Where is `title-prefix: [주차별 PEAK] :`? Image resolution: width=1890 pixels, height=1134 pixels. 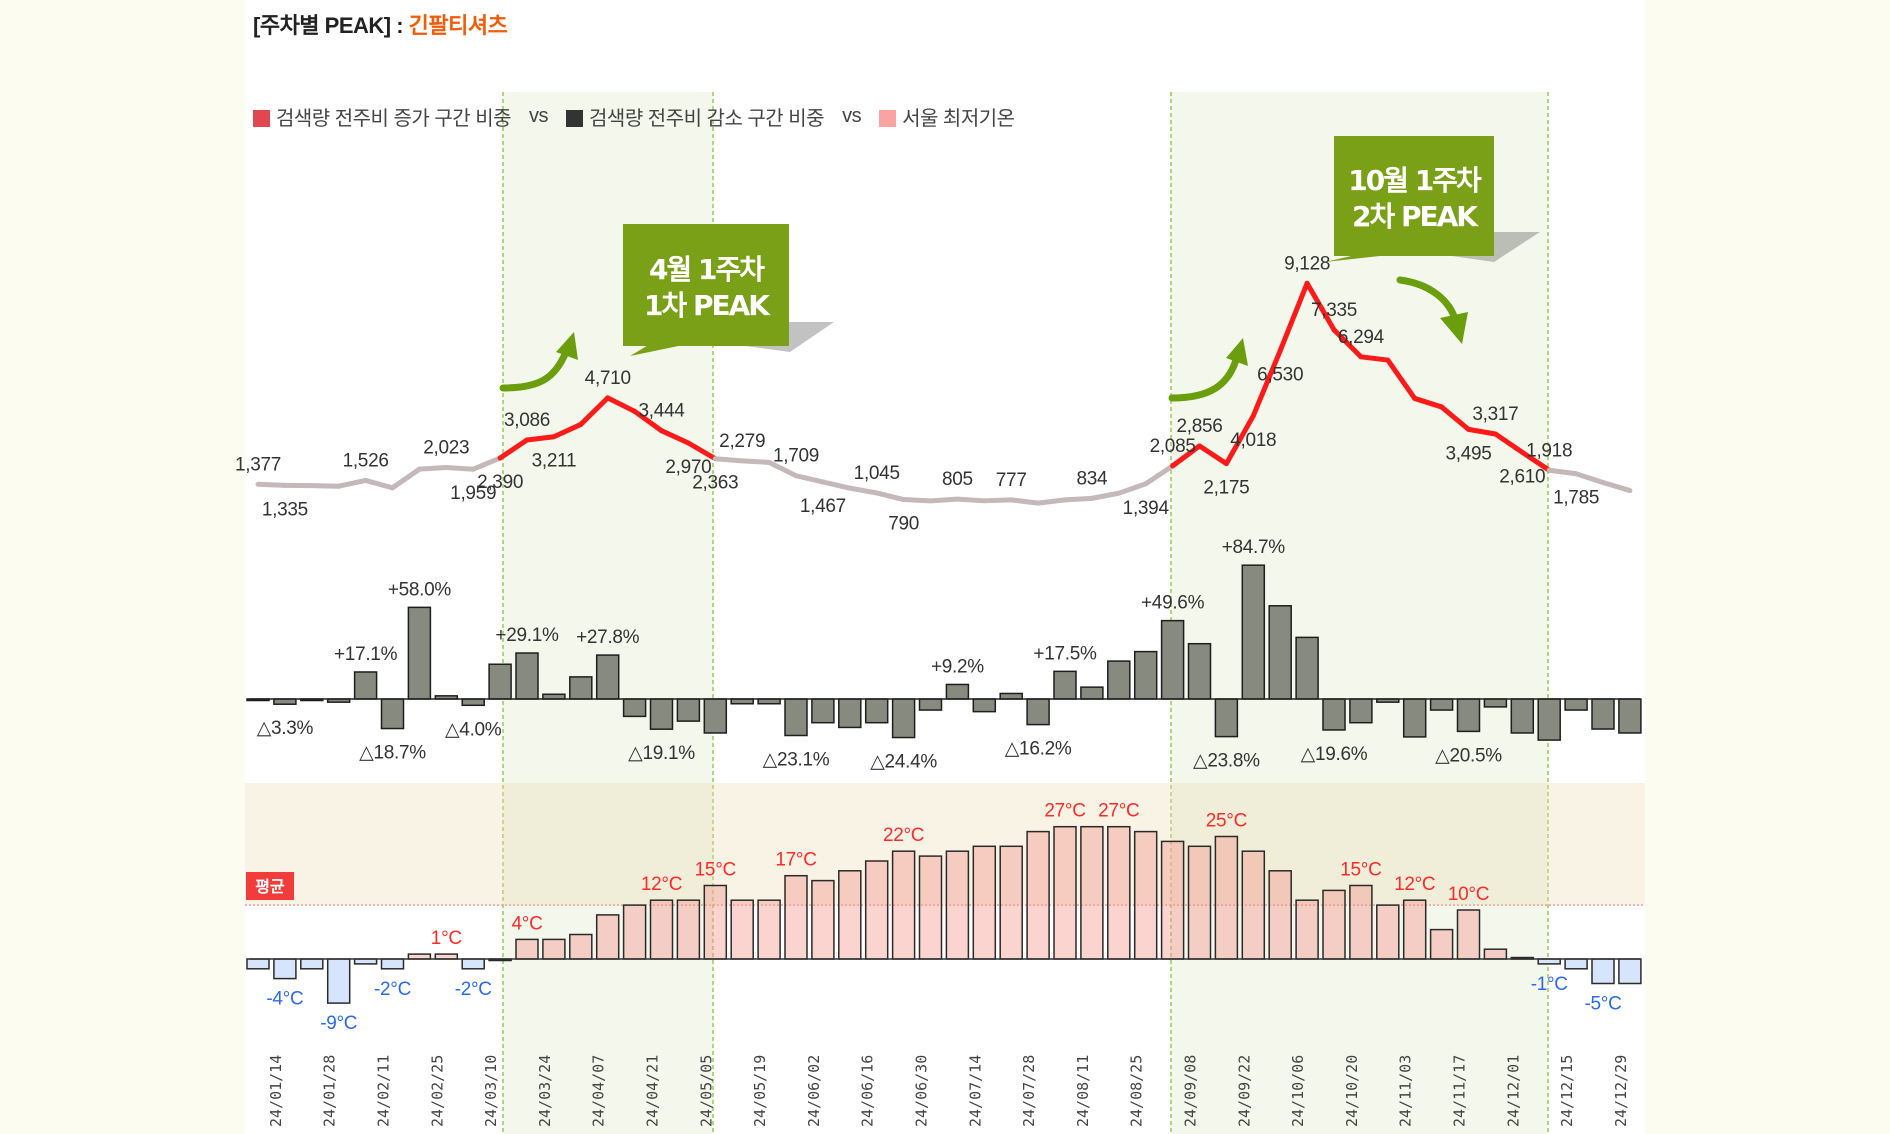
title-prefix: [주차별 PEAK] : is located at coordinates (331, 25).